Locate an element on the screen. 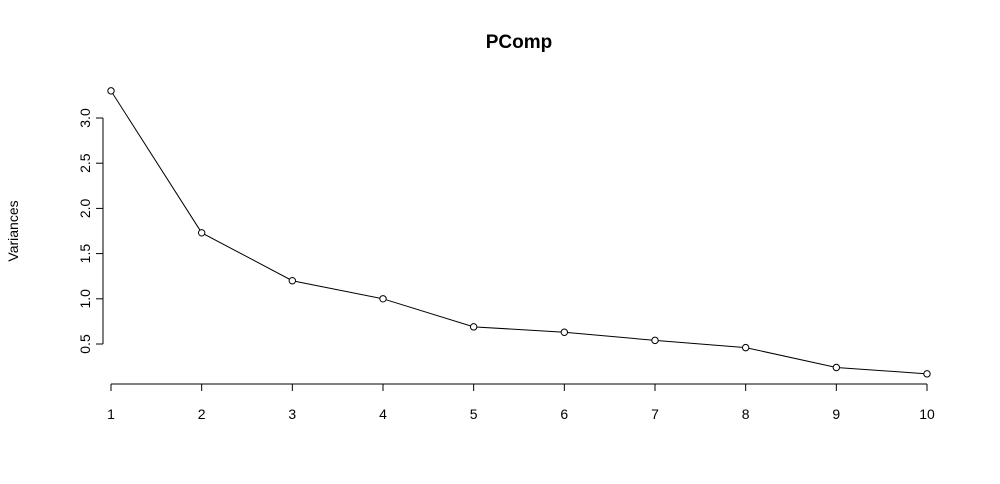  x-tick-label: 8 is located at coordinates (746, 414).